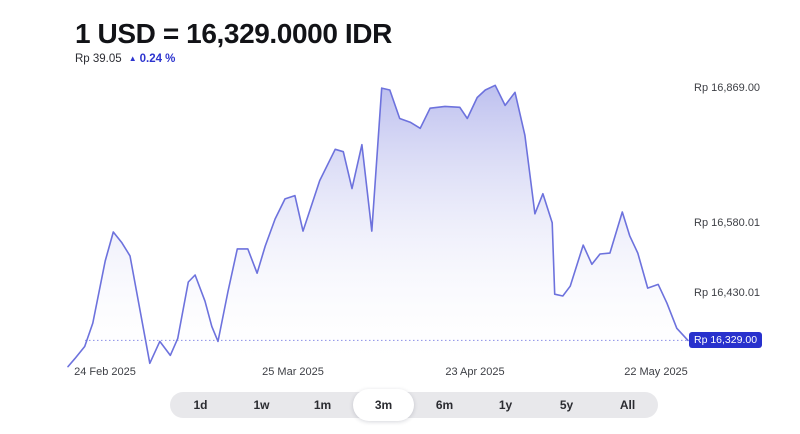 This screenshot has width=800, height=434. I want to click on y-axis-label: Rp 16,580.01, so click(727, 223).